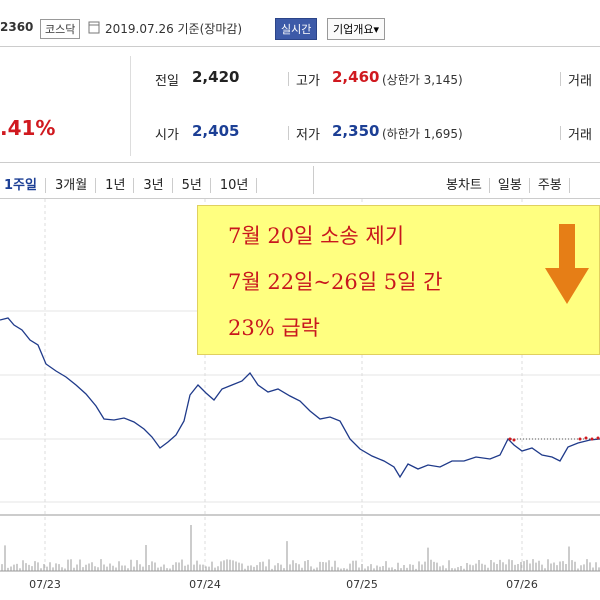  What do you see at coordinates (17, 27) in the screenshot?
I see `stock-code: 2360` at bounding box center [17, 27].